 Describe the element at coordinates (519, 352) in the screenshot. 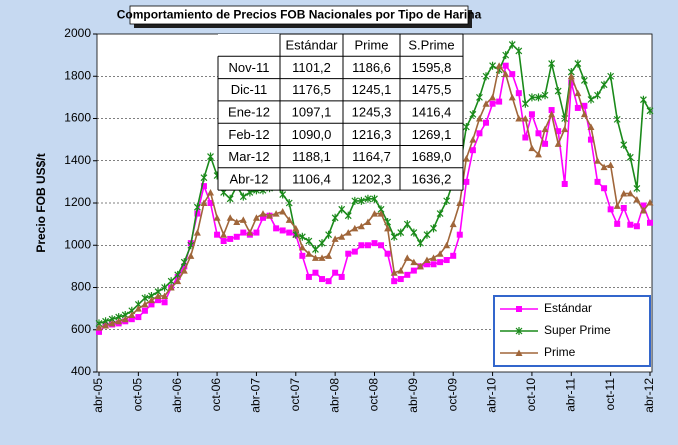

I see `legend-marker` at that location.